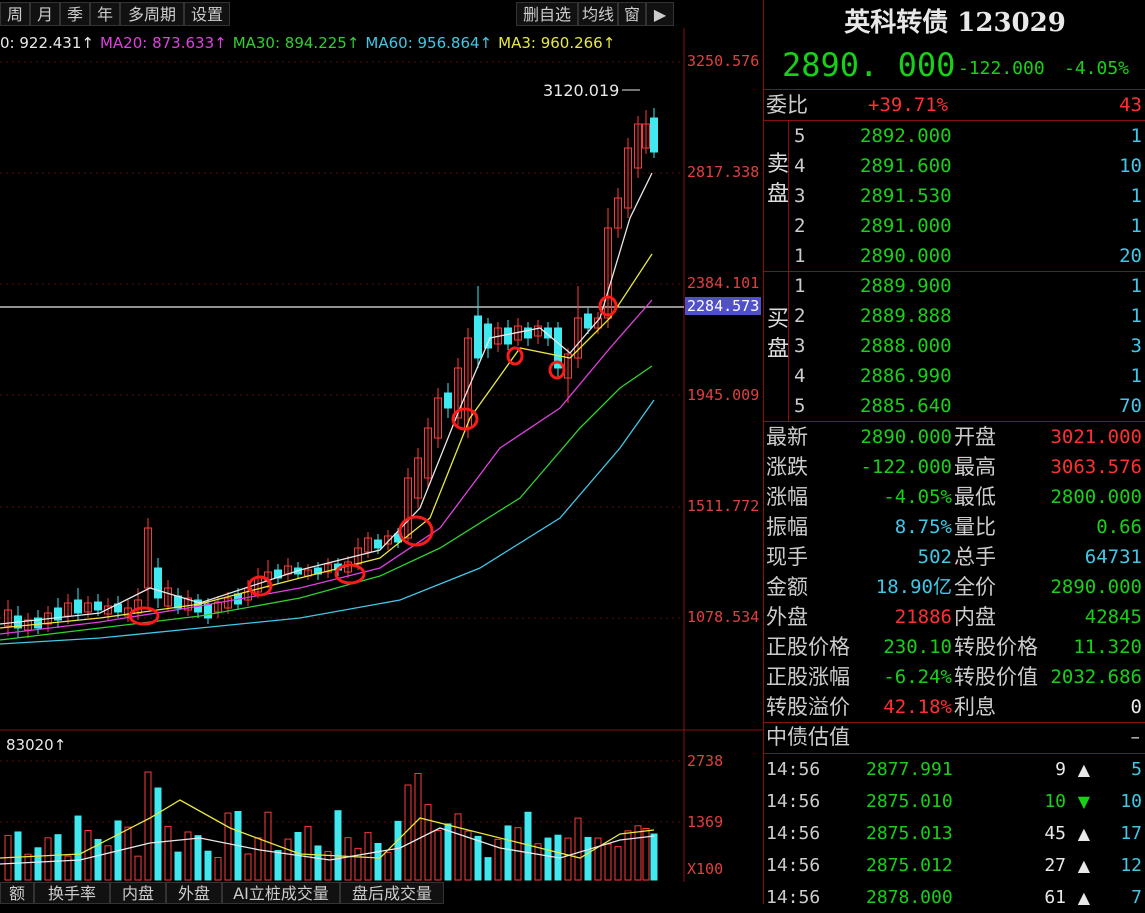 The image size is (1145, 913). What do you see at coordinates (996, 647) in the screenshot?
I see `stat-label: 转股价格` at bounding box center [996, 647].